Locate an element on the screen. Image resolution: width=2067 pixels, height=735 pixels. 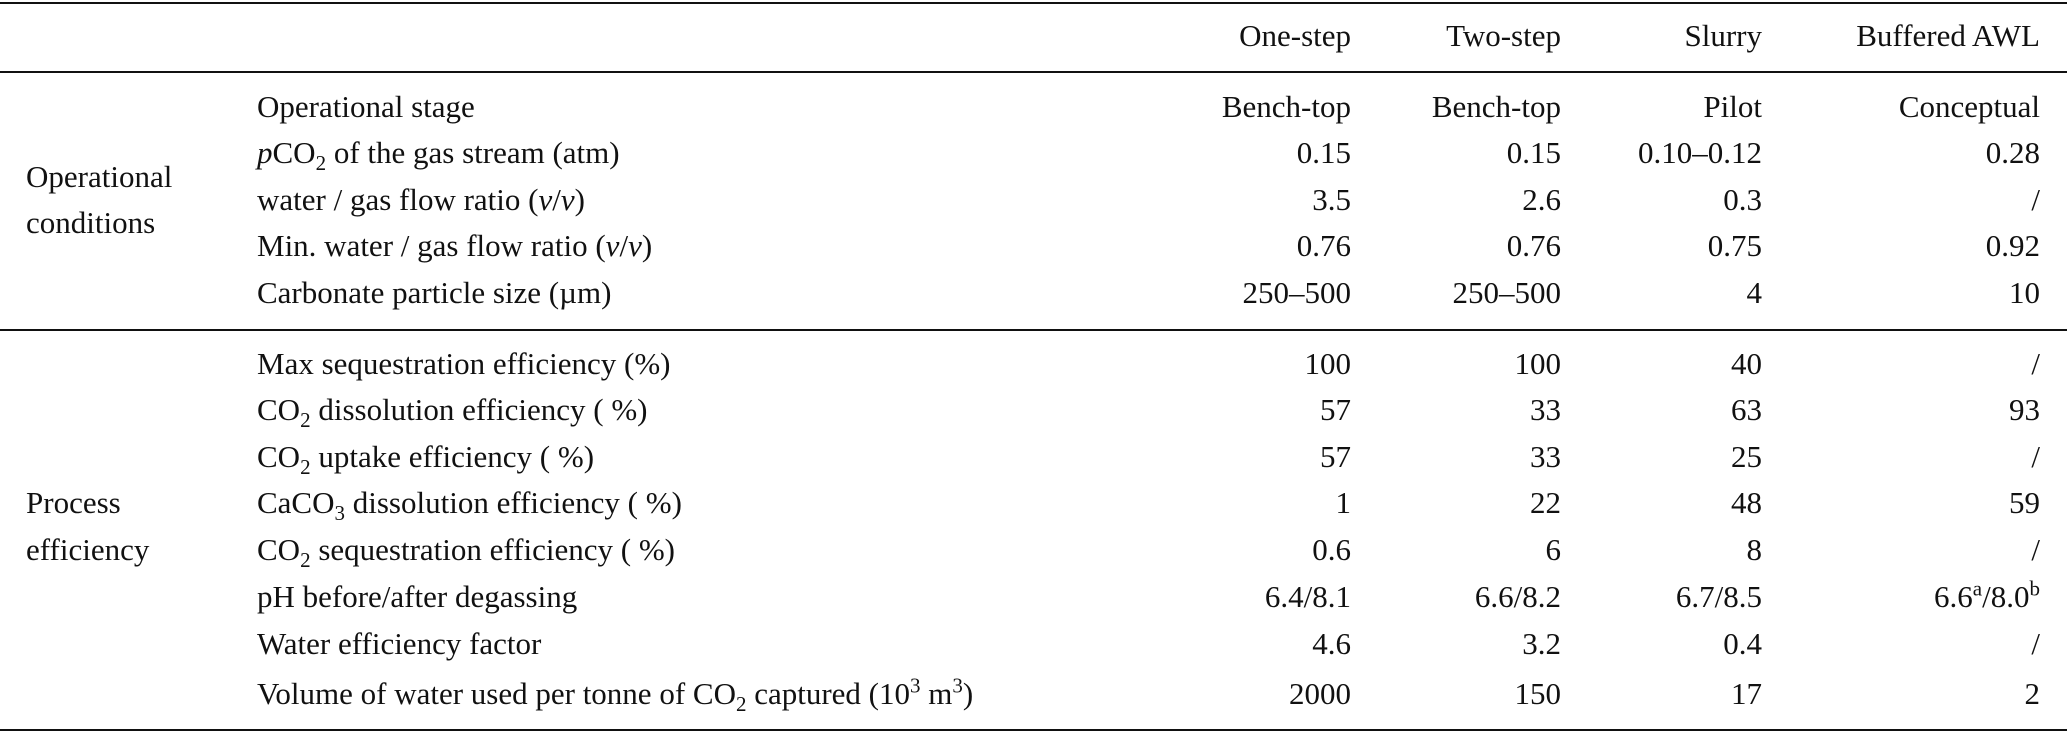
text-run: m is located at coordinates (936, 693).